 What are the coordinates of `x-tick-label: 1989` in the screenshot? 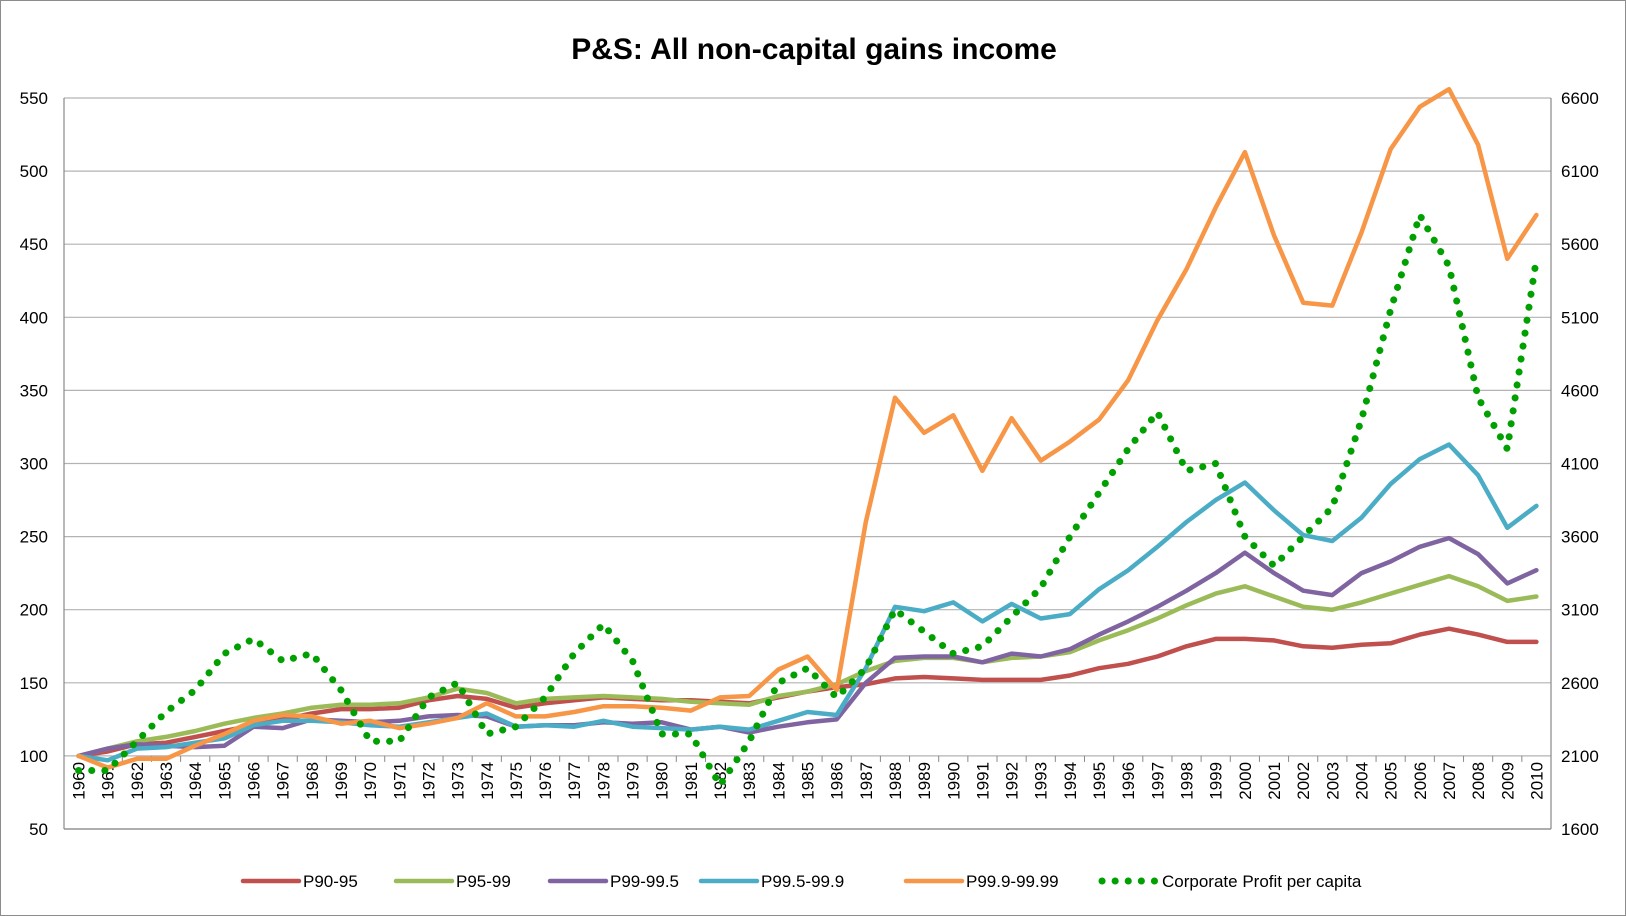 It's located at (924, 781).